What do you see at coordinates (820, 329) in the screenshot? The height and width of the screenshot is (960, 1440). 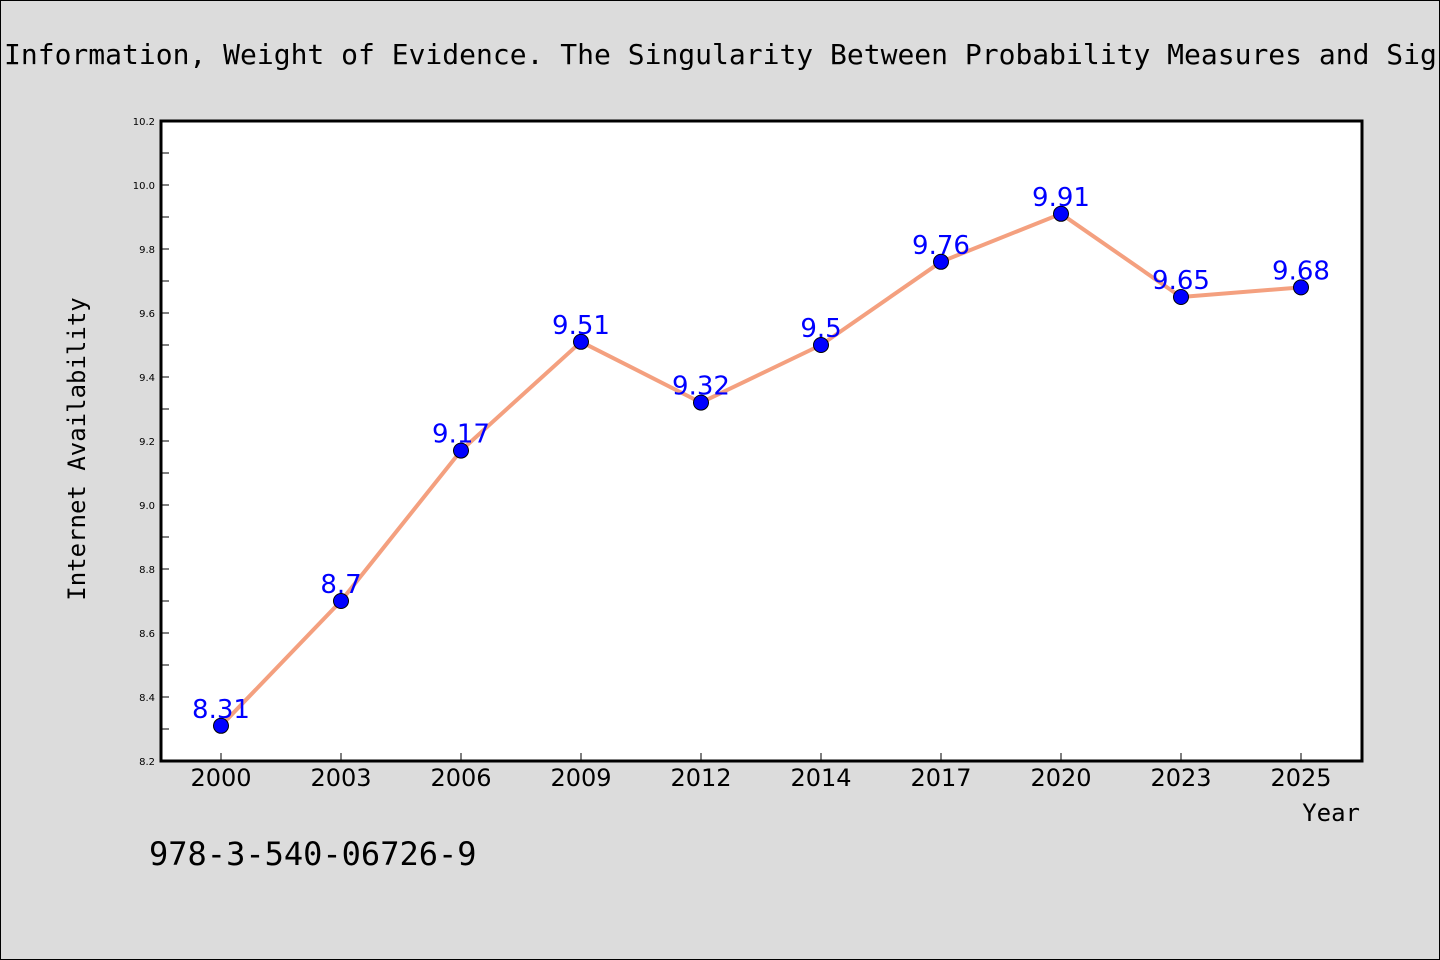 I see `data-point-label: 9.5` at bounding box center [820, 329].